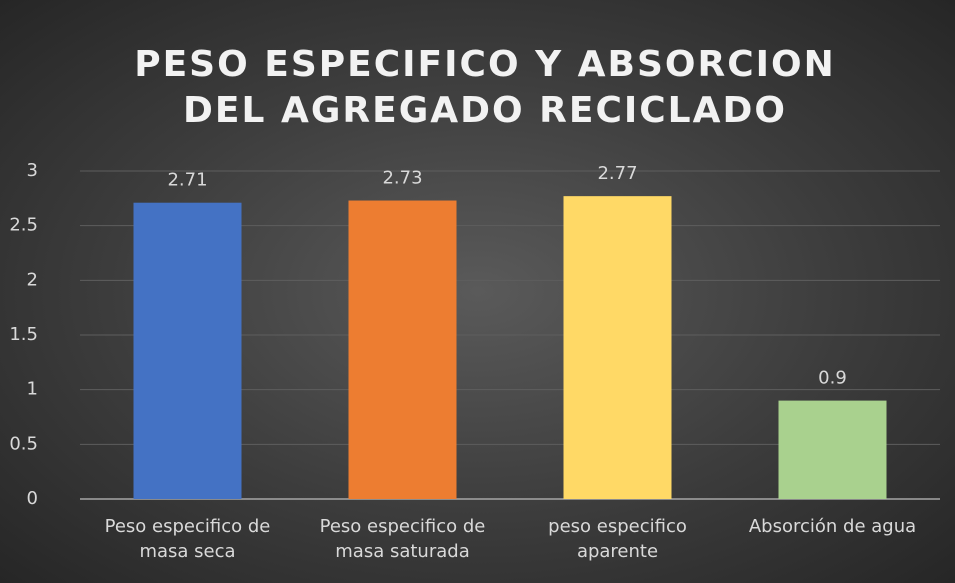 Image resolution: width=955 pixels, height=583 pixels. What do you see at coordinates (832, 378) in the screenshot?
I see `data-label: 0.9` at bounding box center [832, 378].